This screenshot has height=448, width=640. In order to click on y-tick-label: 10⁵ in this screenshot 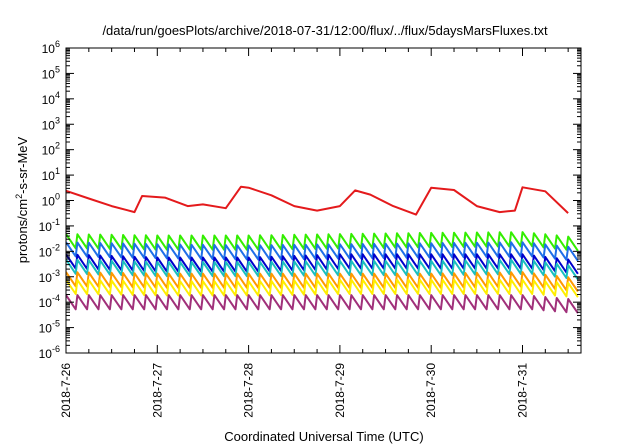, I will do `click(51, 72)`.